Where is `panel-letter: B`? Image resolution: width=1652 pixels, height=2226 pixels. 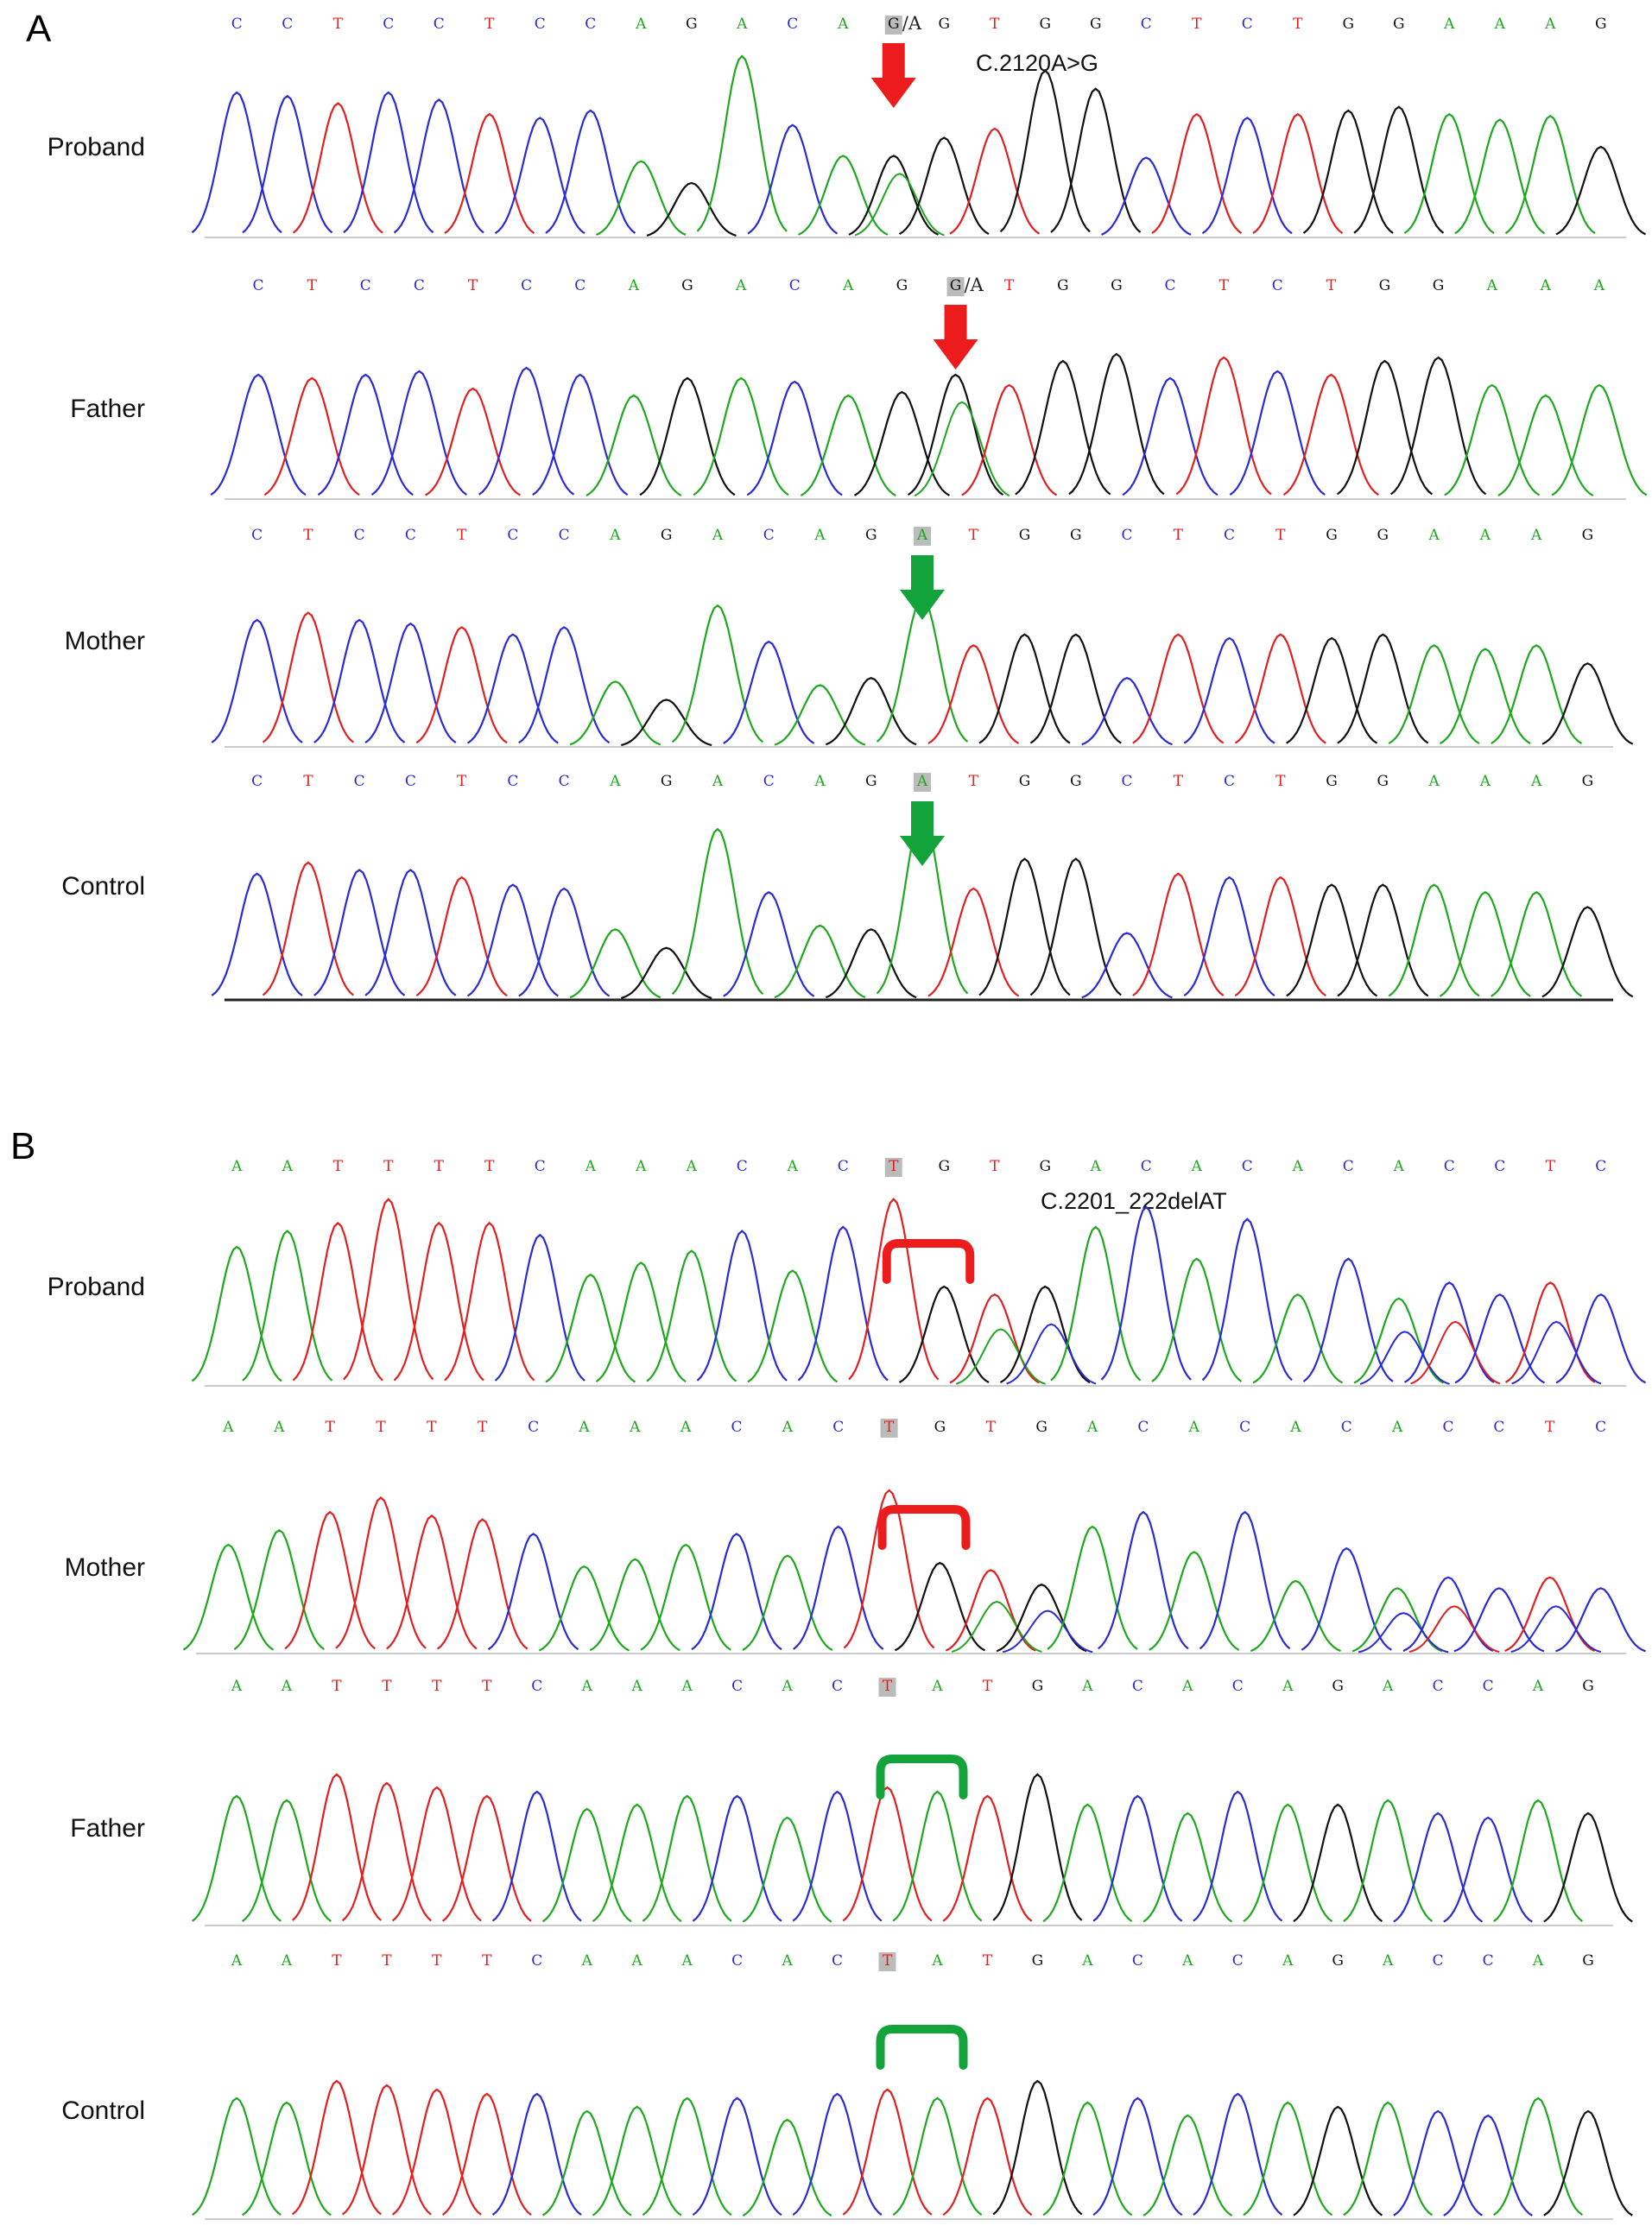 panel-letter: B is located at coordinates (22, 1146).